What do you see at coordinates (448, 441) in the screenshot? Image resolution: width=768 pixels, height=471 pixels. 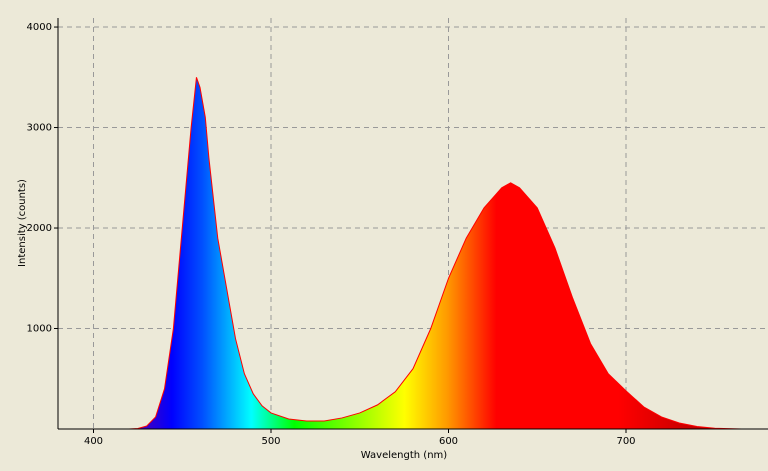 I see `x-tick-label: 600` at bounding box center [448, 441].